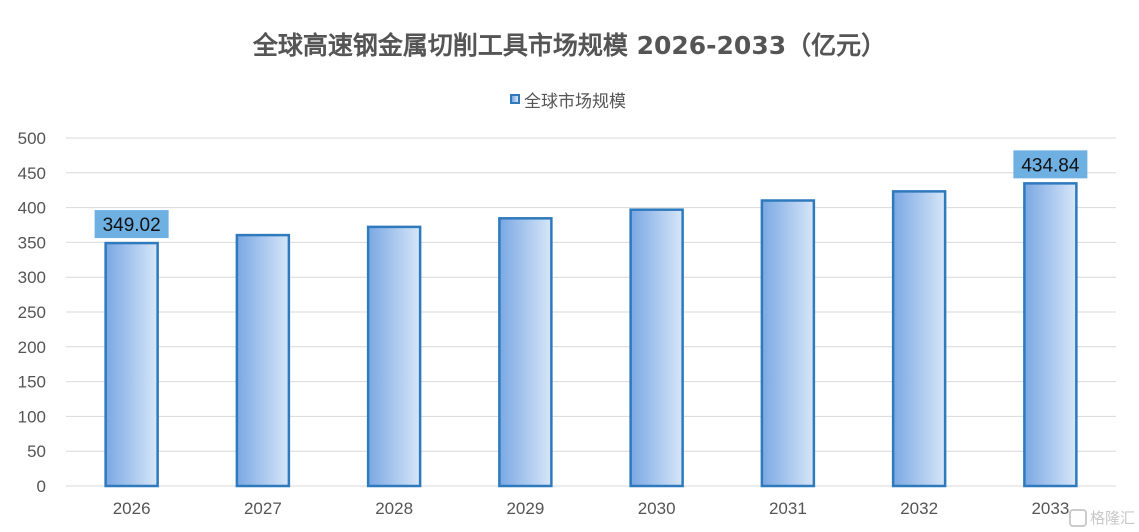  What do you see at coordinates (657, 508) in the screenshot?
I see `x-tick-label: 2030` at bounding box center [657, 508].